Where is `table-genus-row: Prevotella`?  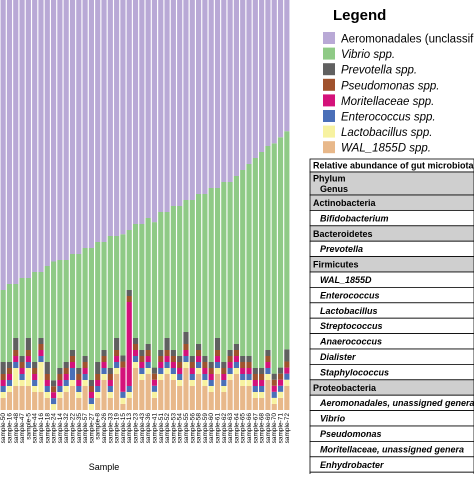
table-genus-row: Prevotella is located at coordinates (341, 249).